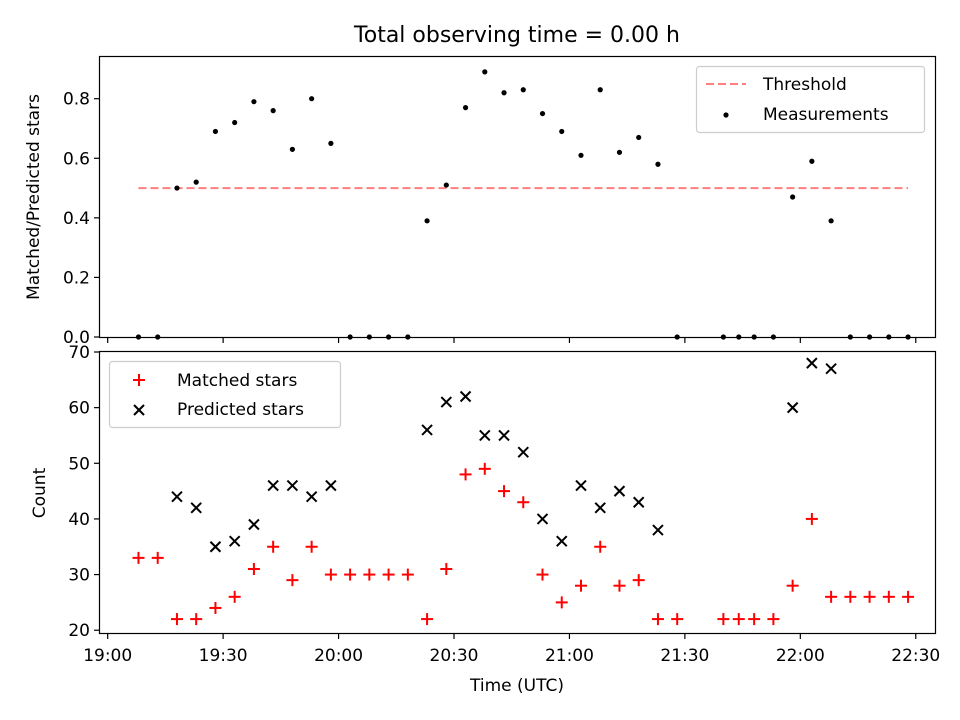 This screenshot has width=960, height=720. What do you see at coordinates (223, 656) in the screenshot?
I see `x-tick-label: 19:30` at bounding box center [223, 656].